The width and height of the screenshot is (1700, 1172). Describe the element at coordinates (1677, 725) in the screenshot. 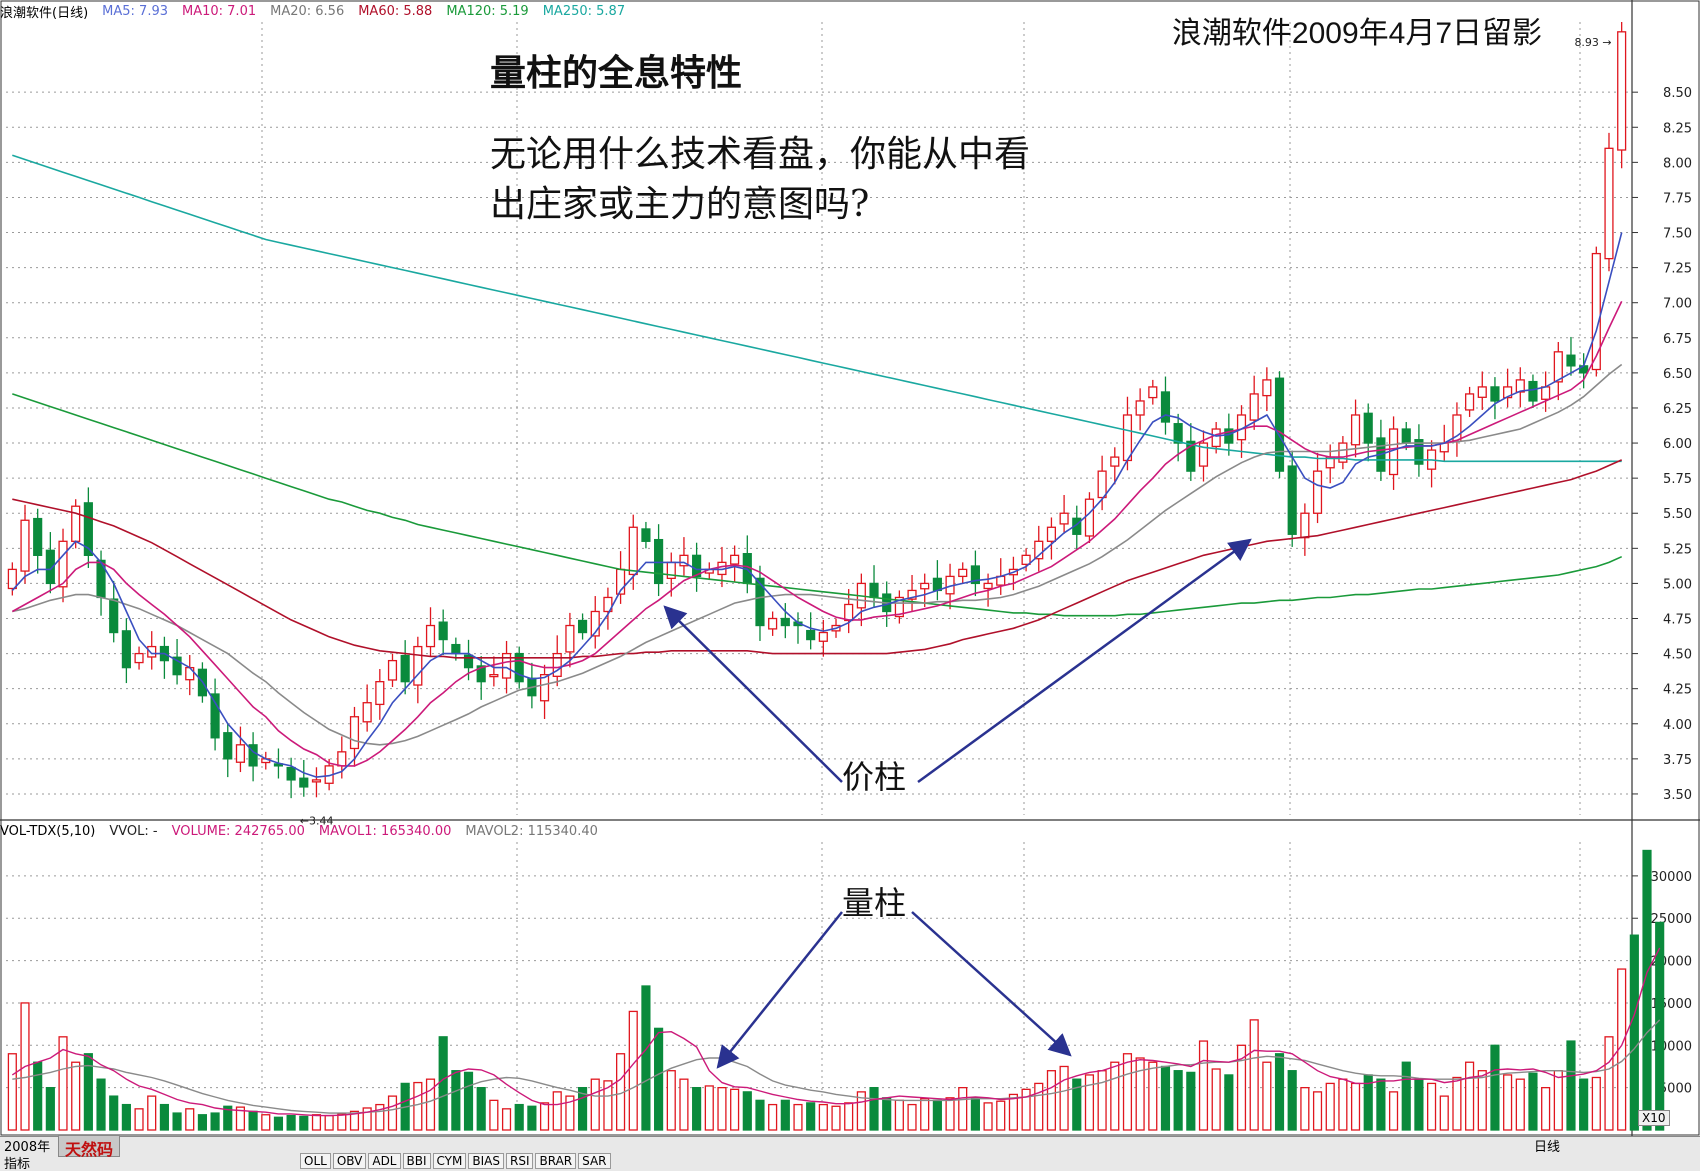

I see `price-tick-label: 4.00` at that location.